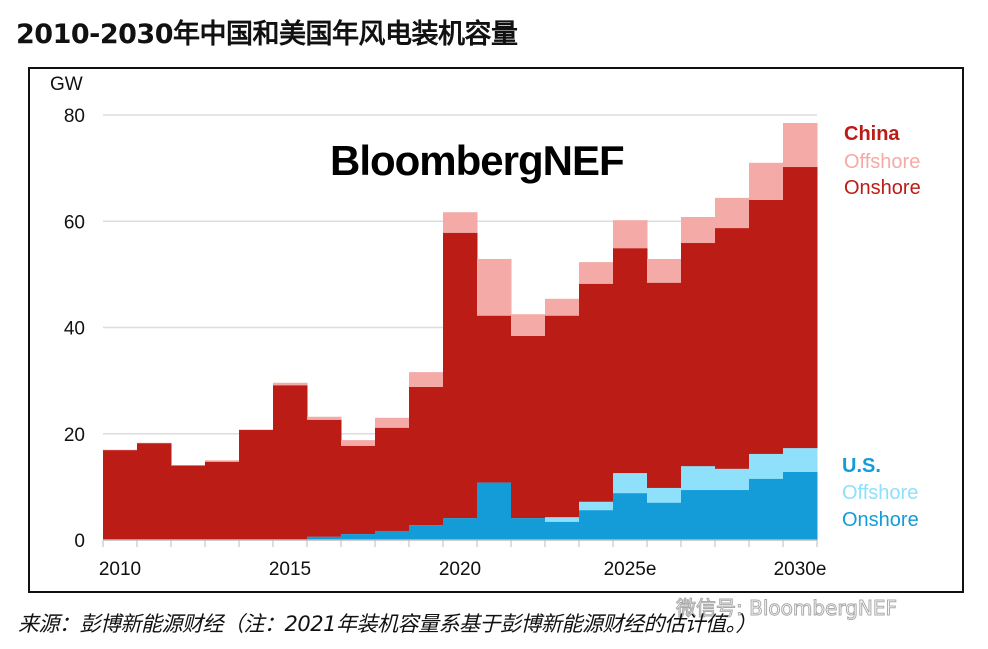 The image size is (988, 649). I want to click on x-tick-label: 2015, so click(290, 569).